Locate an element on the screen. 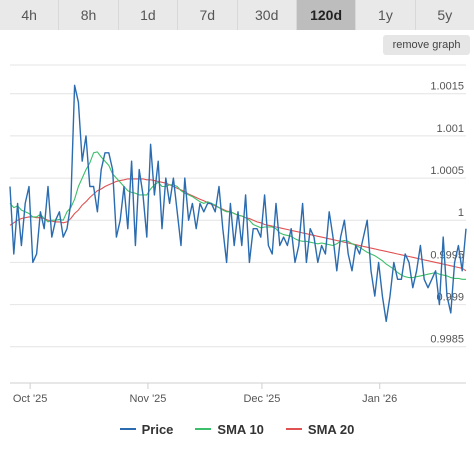 The width and height of the screenshot is (474, 455). timeframe-tabs: 4h 8h 1d 7d 30d 120d 1y 5y is located at coordinates (237, 15).